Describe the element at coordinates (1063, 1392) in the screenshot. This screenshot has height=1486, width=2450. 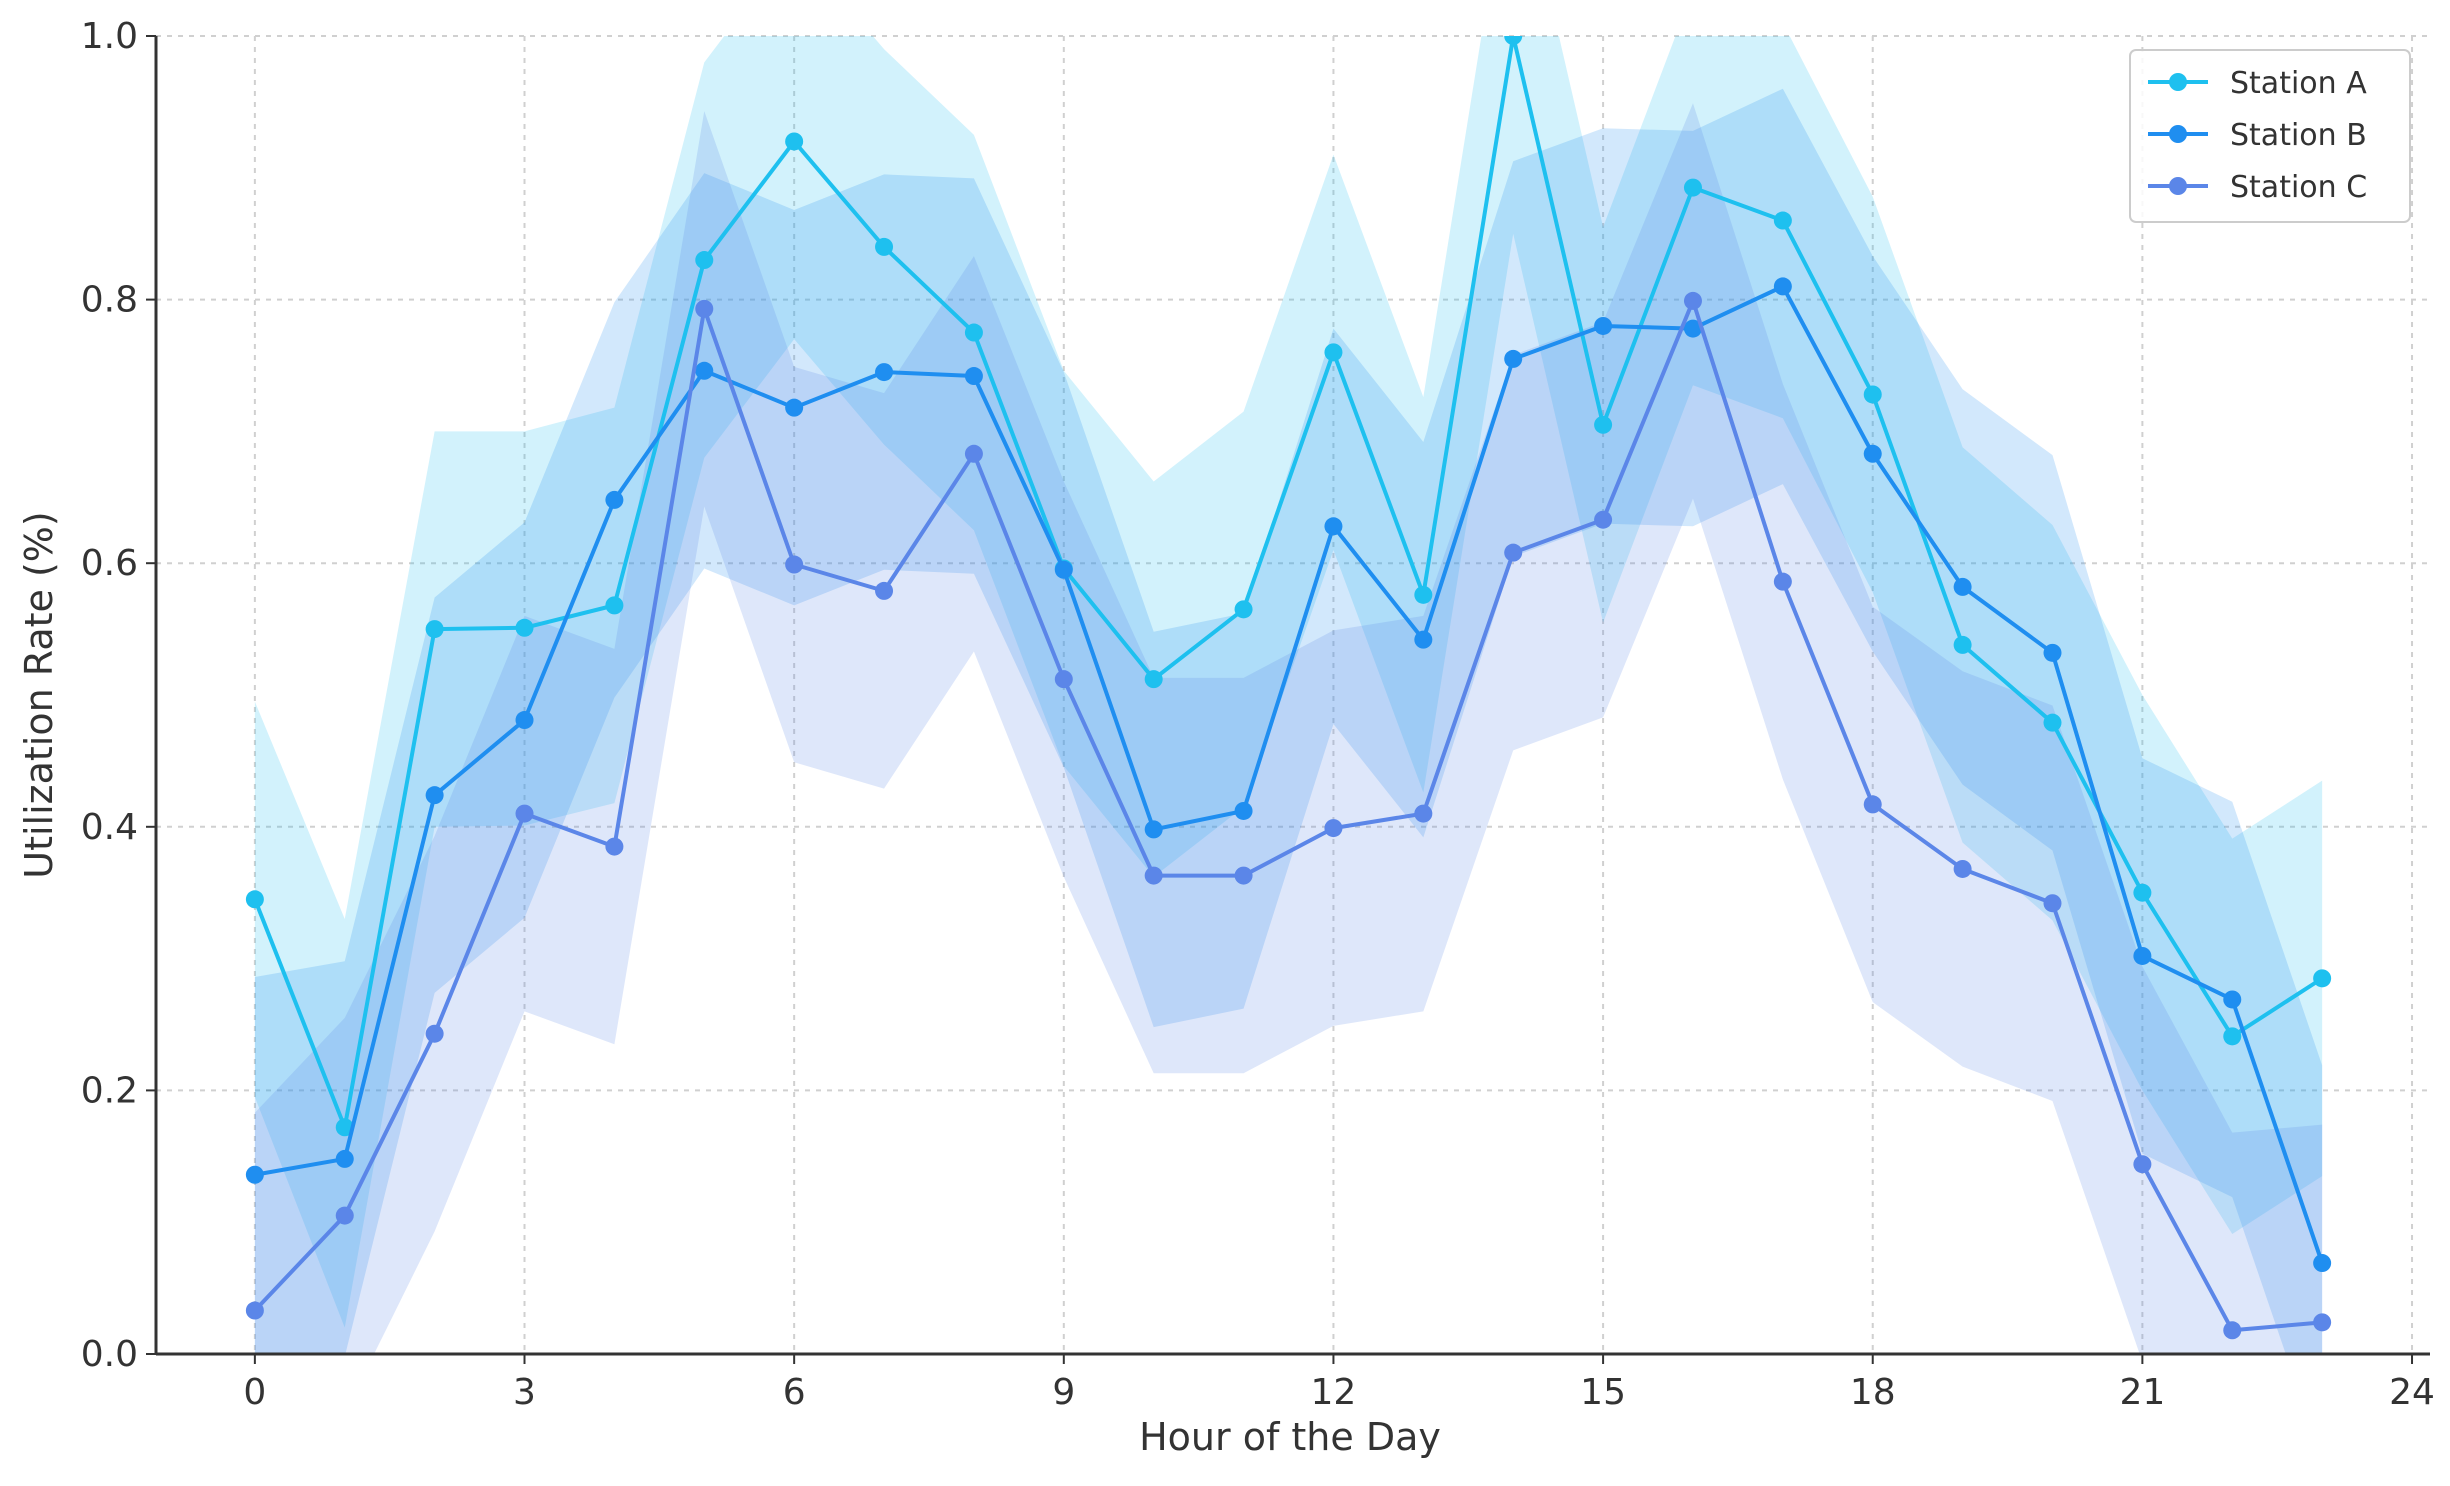
I see `x-tick-label: 9` at that location.